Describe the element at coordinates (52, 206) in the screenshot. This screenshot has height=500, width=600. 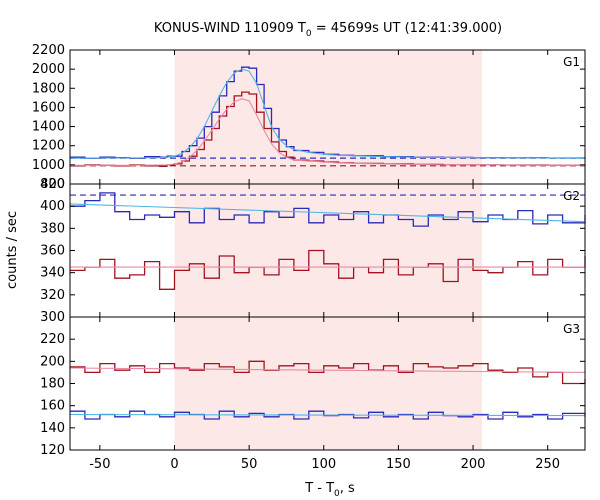
I see `y-tick-label: 400` at that location.